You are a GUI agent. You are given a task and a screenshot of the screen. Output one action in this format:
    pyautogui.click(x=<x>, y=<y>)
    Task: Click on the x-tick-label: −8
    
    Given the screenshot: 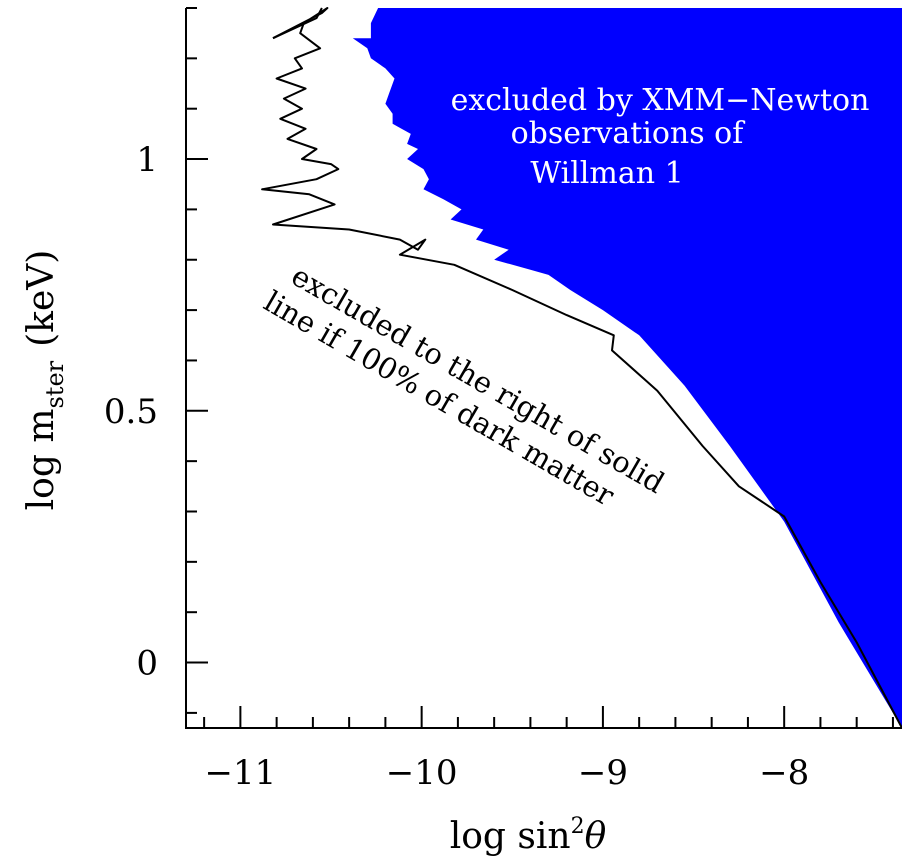 What is the action you would take?
    pyautogui.click(x=784, y=773)
    